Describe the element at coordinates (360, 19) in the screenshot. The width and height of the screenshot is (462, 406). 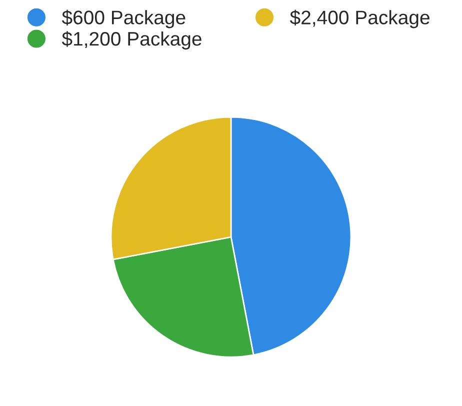
I see `legend-label: $2,400 Package` at that location.